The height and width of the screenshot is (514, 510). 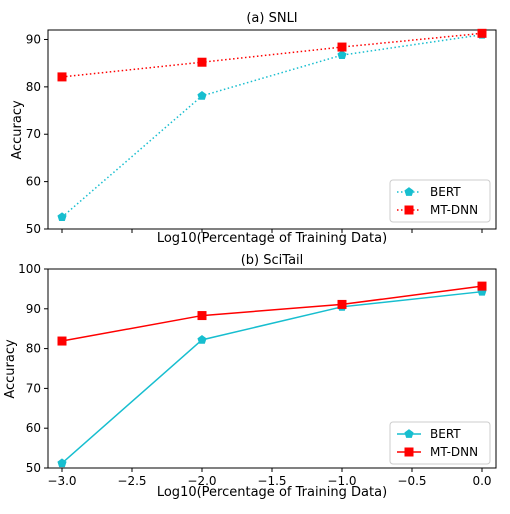 I want to click on chart-title: (a) SNLI, so click(x=271, y=18).